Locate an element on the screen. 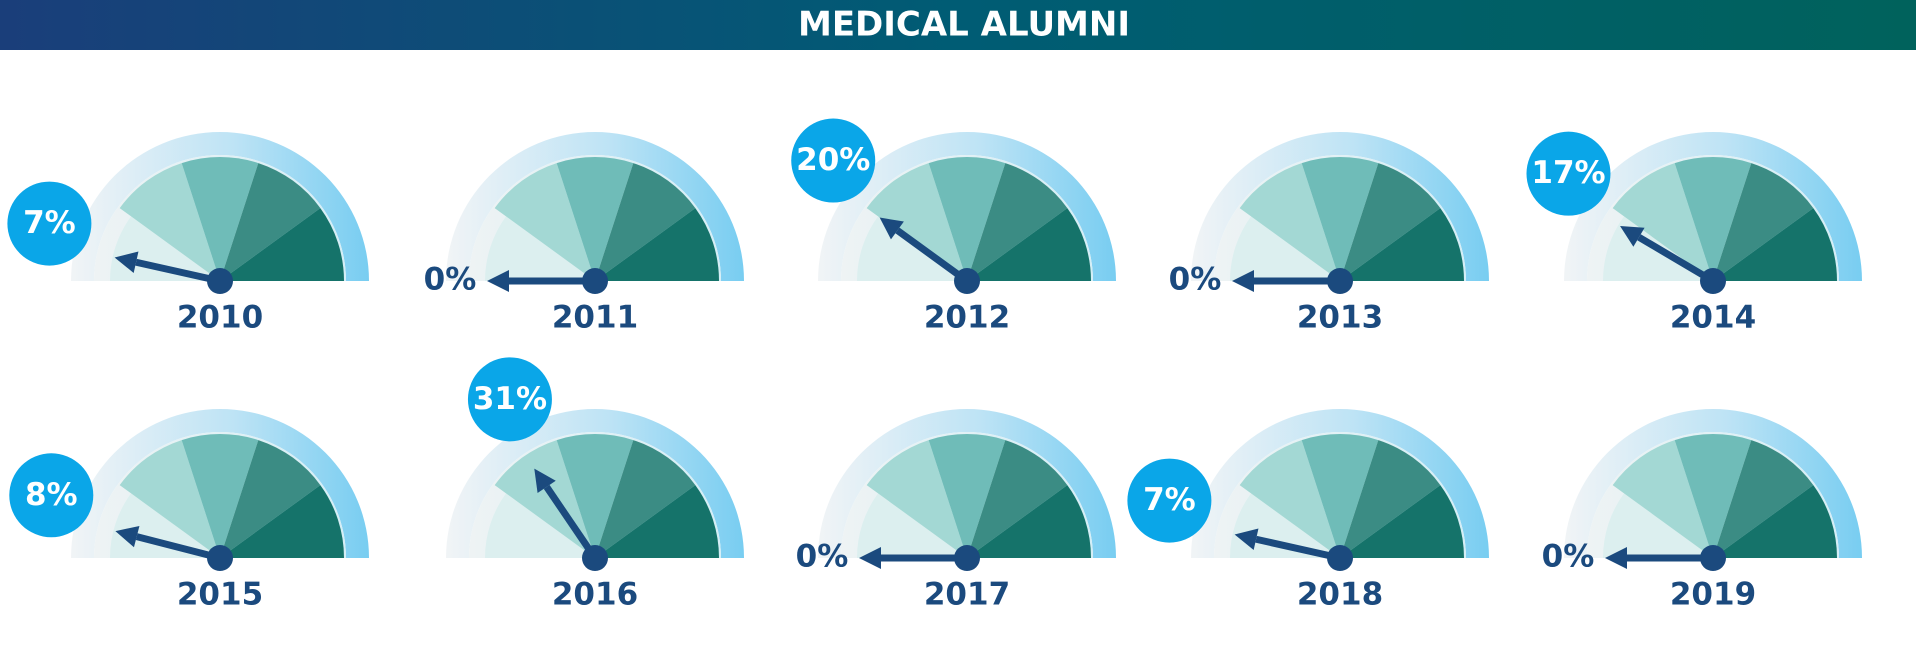 This screenshot has height=661, width=1916. category-label: 2018 is located at coordinates (1340, 595).